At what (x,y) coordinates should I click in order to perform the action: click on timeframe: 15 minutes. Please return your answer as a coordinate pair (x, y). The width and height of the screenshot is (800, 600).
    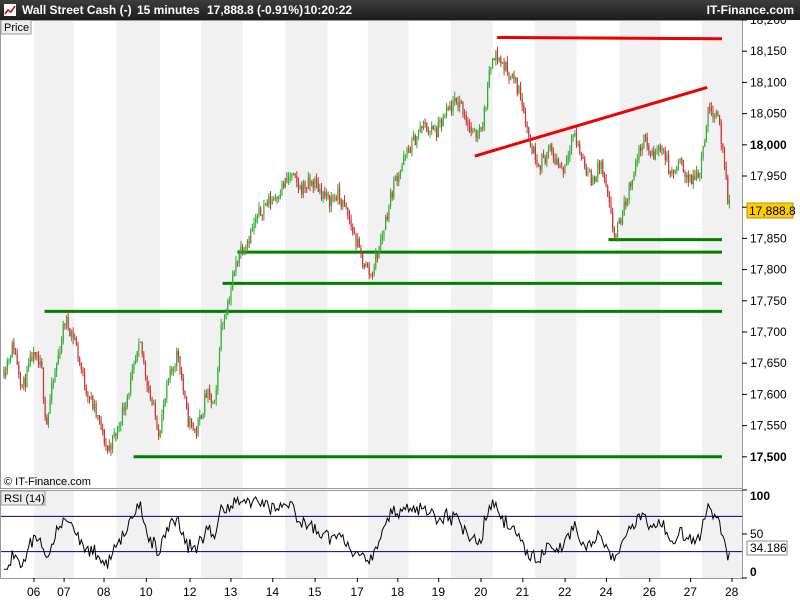
    Looking at the image, I should click on (168, 10).